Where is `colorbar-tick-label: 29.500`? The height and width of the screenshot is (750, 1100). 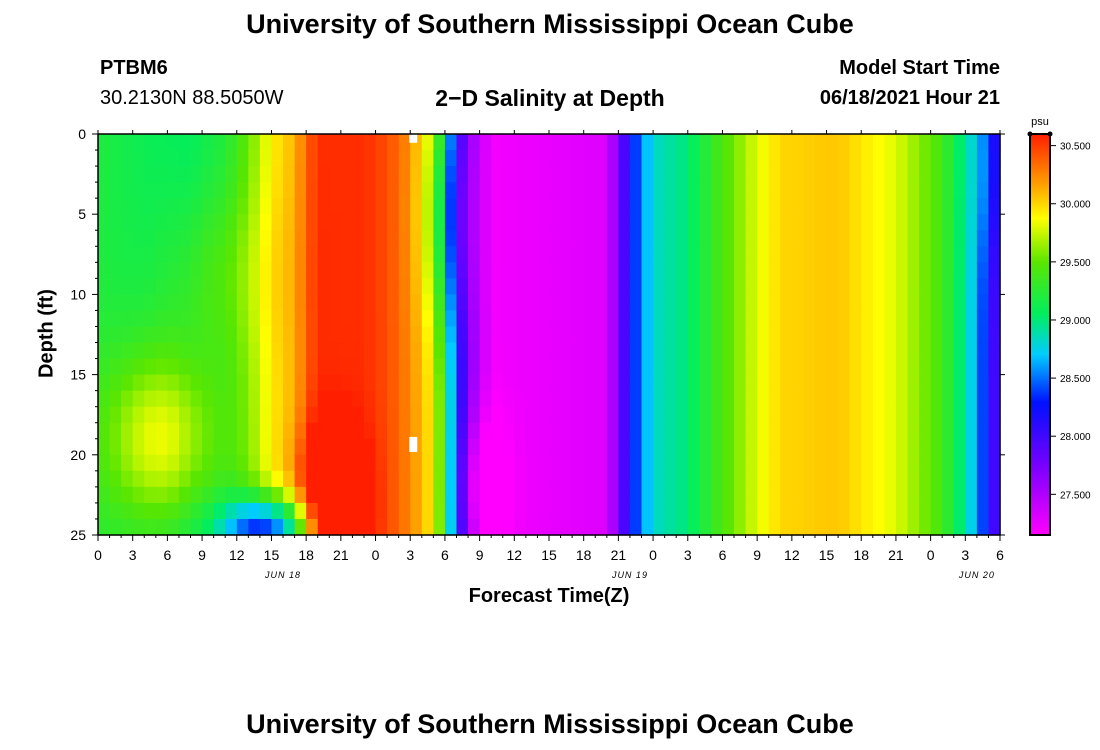
colorbar-tick-label: 29.500 is located at coordinates (1075, 263).